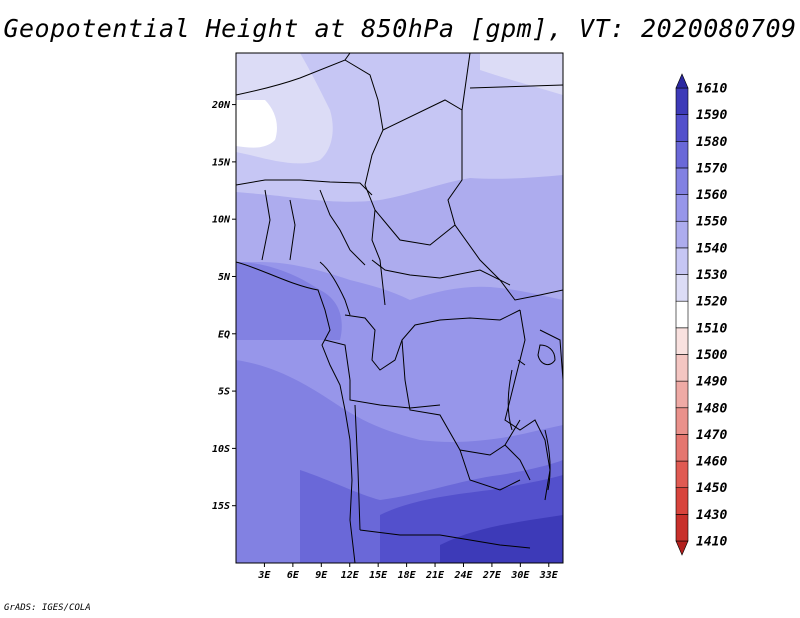  What do you see at coordinates (221, 162) in the screenshot?
I see `lat-tick-label: 15N` at bounding box center [221, 162].